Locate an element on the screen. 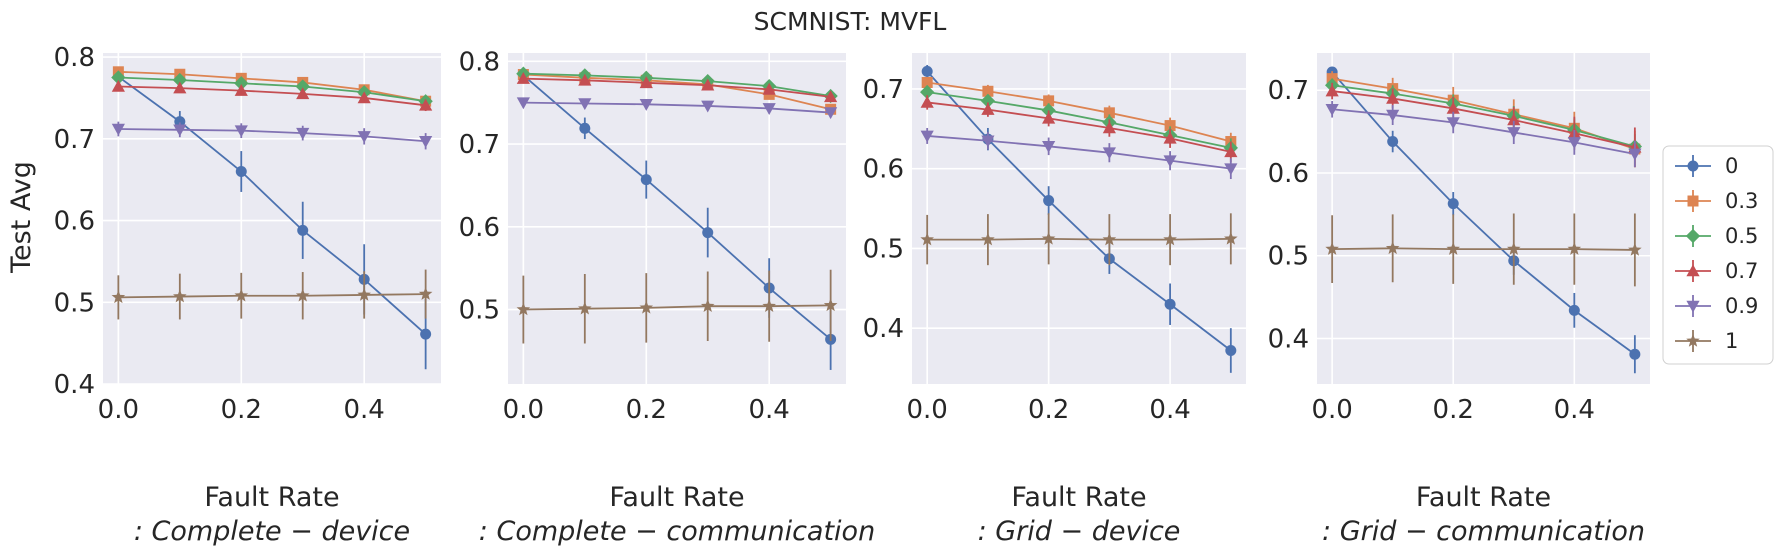  legend-label: 1 is located at coordinates (1731, 341).